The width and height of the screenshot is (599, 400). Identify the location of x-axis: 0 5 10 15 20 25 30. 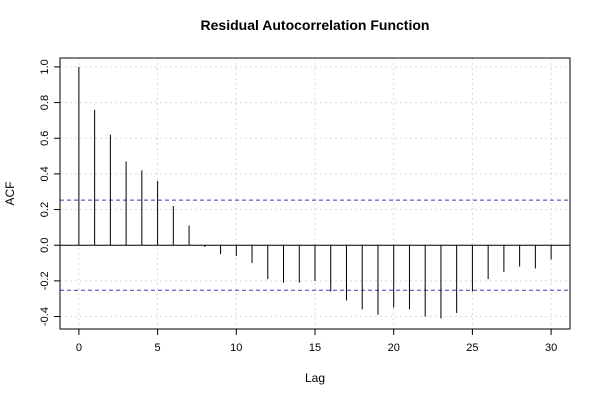
(316, 341).